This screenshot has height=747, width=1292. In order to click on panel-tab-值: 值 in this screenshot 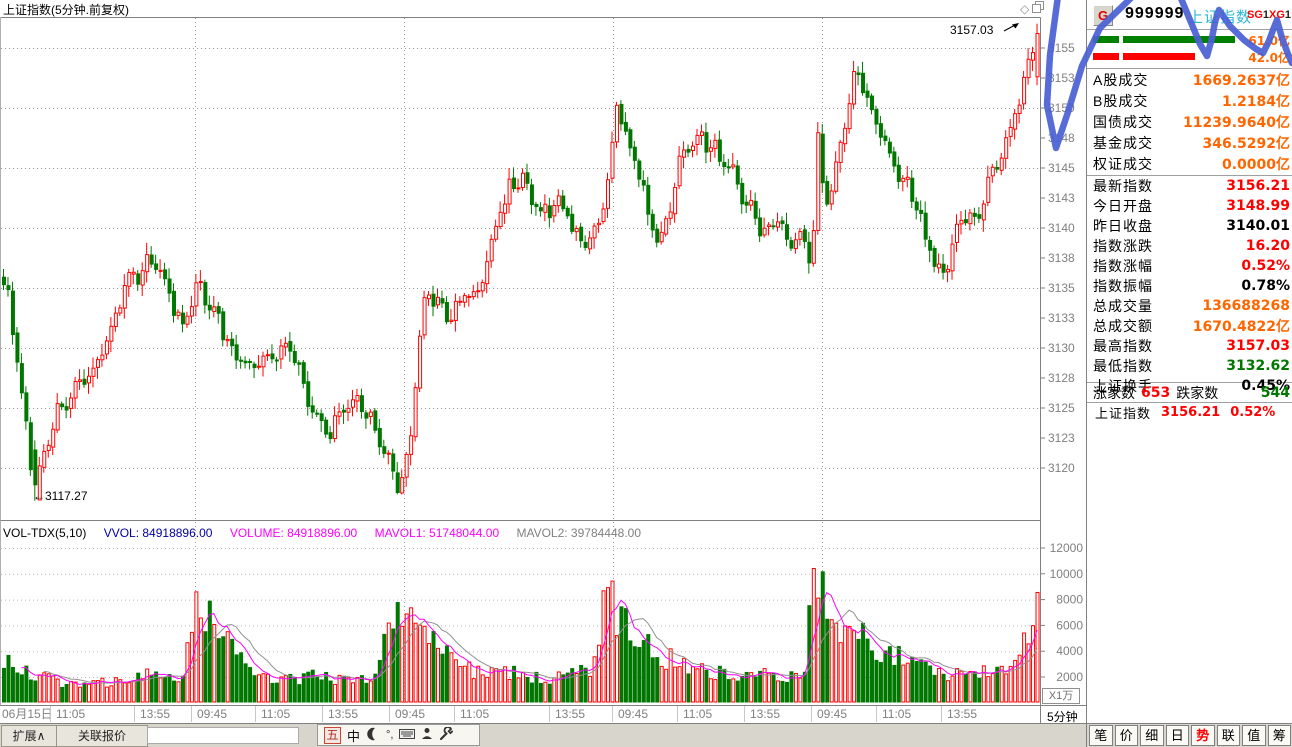, I will do `click(1254, 735)`.